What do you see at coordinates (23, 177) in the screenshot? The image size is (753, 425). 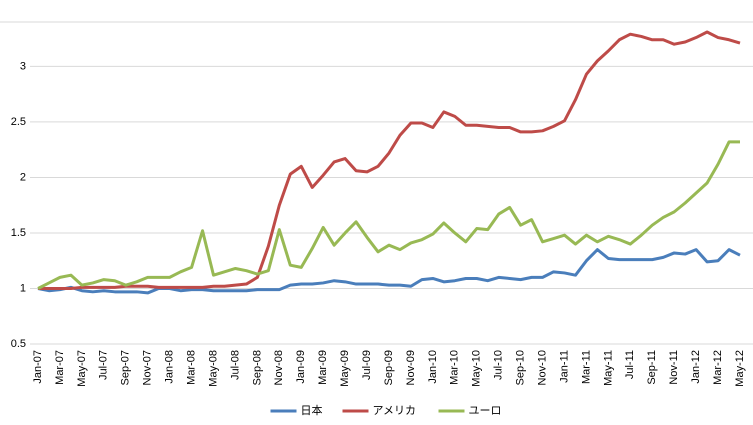 I see `y-tick-label: 2` at bounding box center [23, 177].